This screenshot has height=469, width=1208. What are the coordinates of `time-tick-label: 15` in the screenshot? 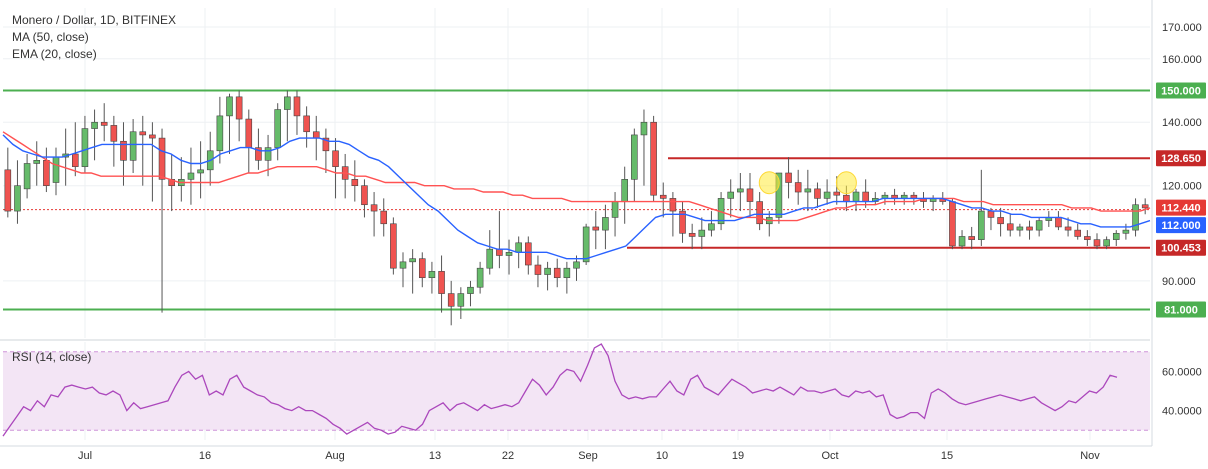 It's located at (947, 456).